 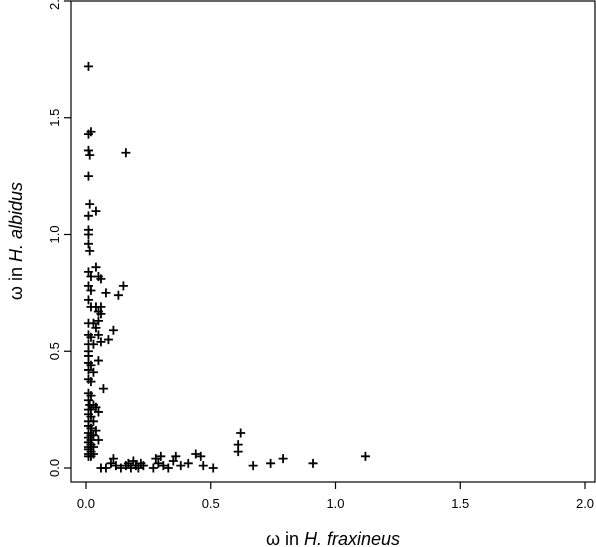 What do you see at coordinates (86, 503) in the screenshot?
I see `x-tick-label: 0.0` at bounding box center [86, 503].